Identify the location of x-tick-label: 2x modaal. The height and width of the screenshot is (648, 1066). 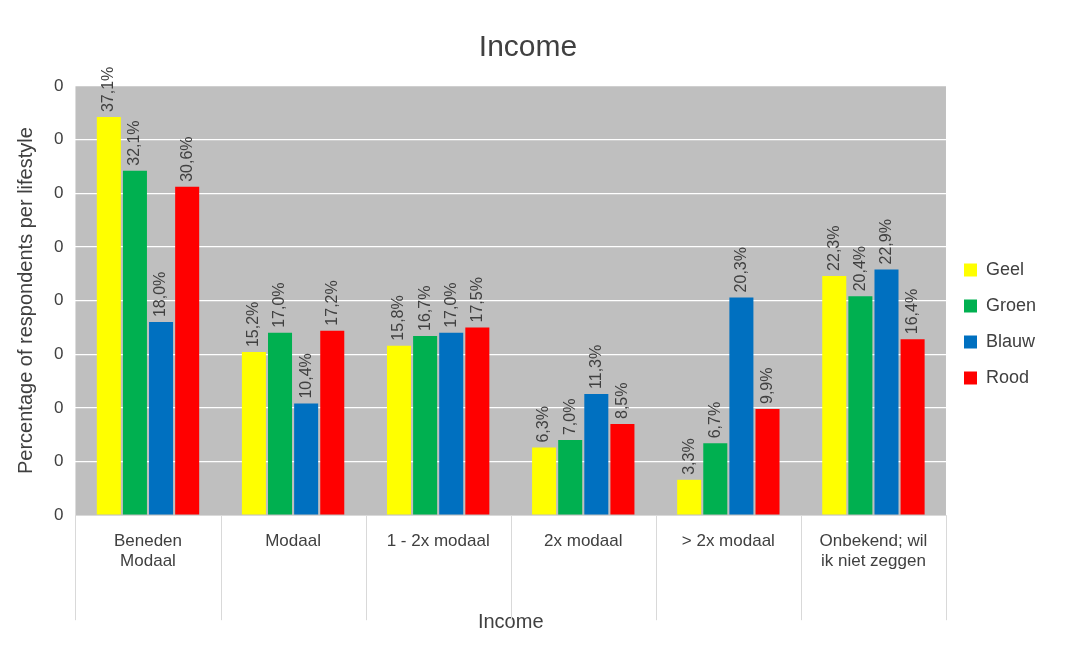
(583, 541).